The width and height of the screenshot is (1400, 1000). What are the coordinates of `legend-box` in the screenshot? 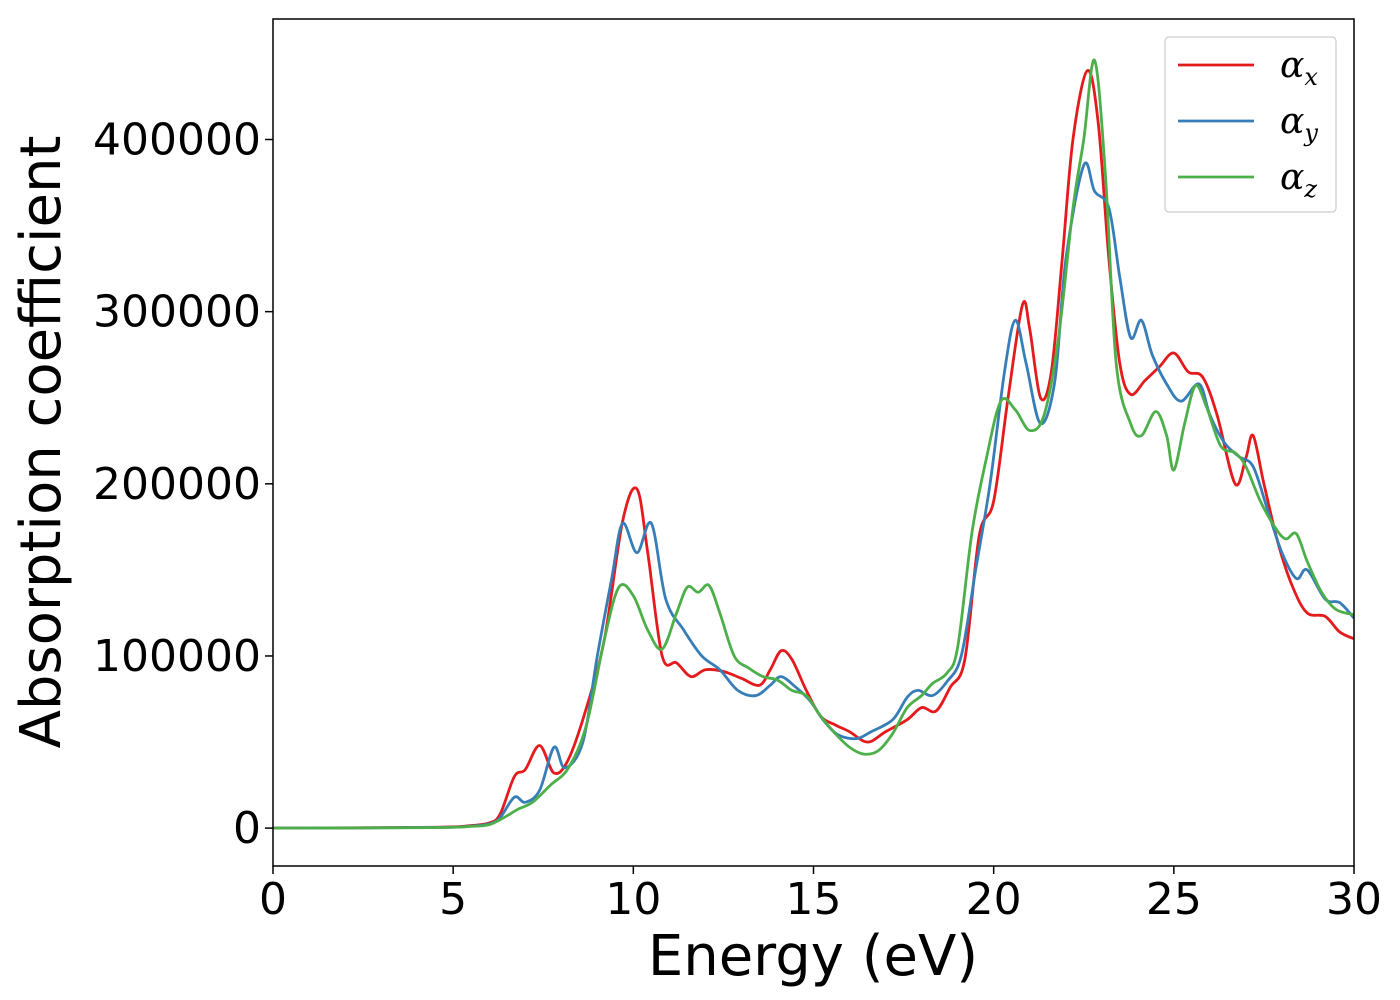 It's located at (1250, 124).